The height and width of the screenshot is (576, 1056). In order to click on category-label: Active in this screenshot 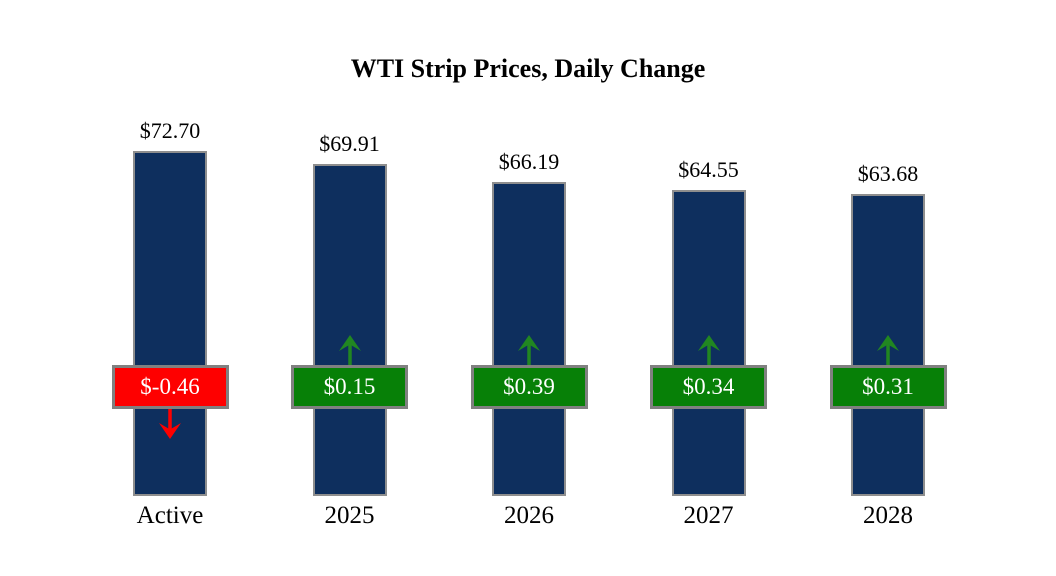, I will do `click(170, 515)`.